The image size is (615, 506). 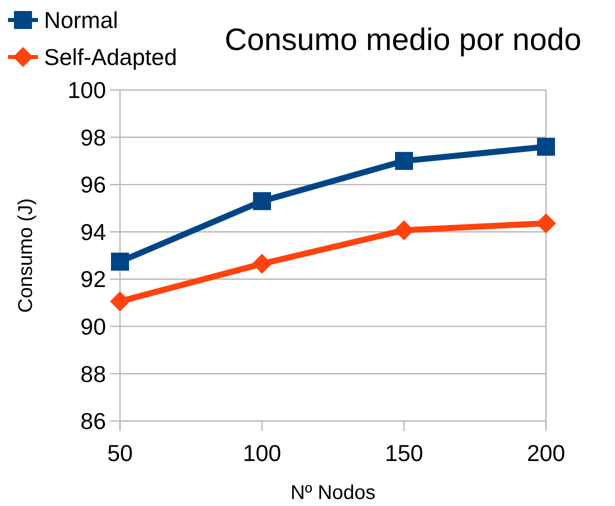 I want to click on y-tick-label: 92, so click(x=93, y=279).